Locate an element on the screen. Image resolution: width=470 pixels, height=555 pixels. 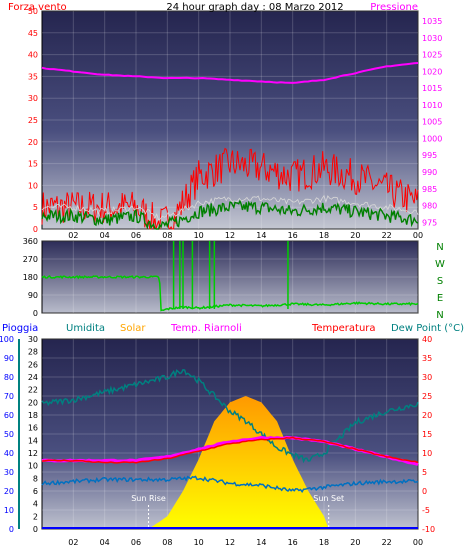
pressure-tick-label: 1020 is located at coordinates (432, 71).